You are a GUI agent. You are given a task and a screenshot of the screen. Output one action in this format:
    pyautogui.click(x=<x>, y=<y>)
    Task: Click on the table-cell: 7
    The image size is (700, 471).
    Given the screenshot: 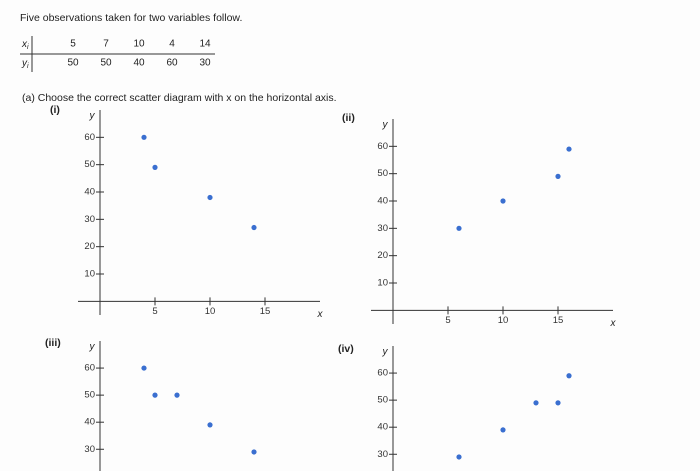 What is the action you would take?
    pyautogui.click(x=106, y=44)
    